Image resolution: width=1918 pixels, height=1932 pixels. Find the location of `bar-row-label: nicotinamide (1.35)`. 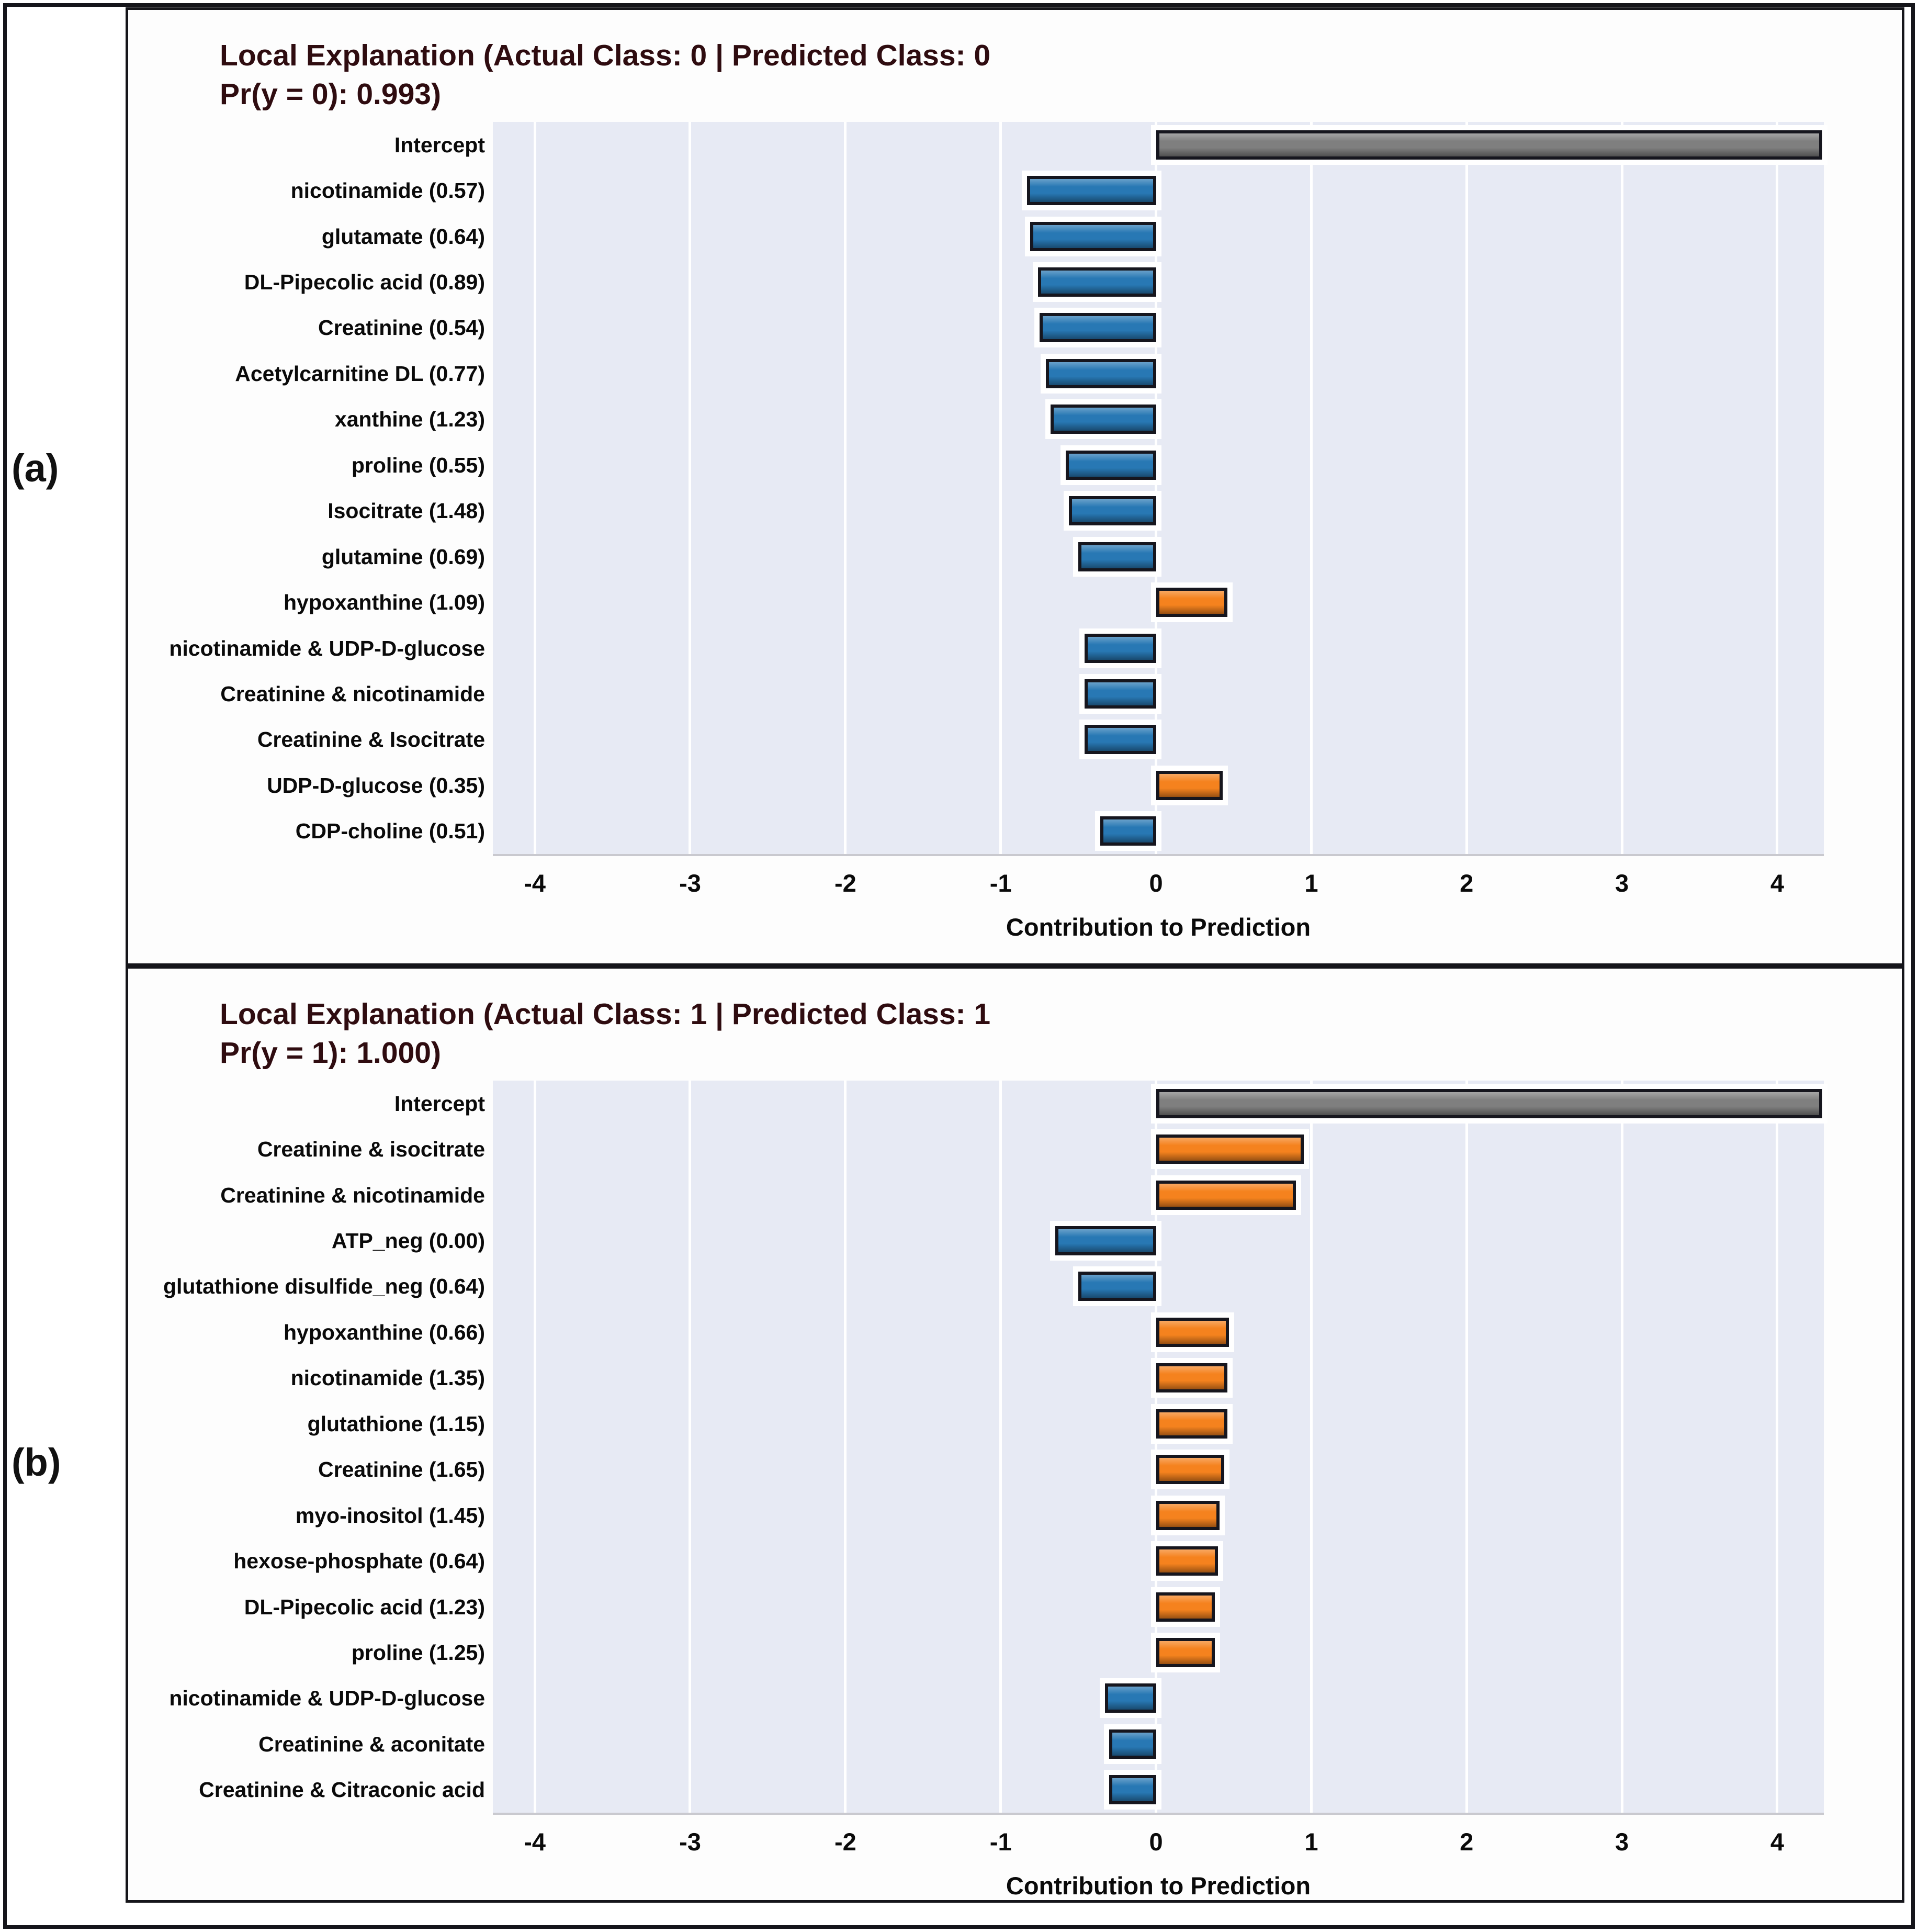

bar-row-label: nicotinamide (1.35) is located at coordinates (387, 1378).